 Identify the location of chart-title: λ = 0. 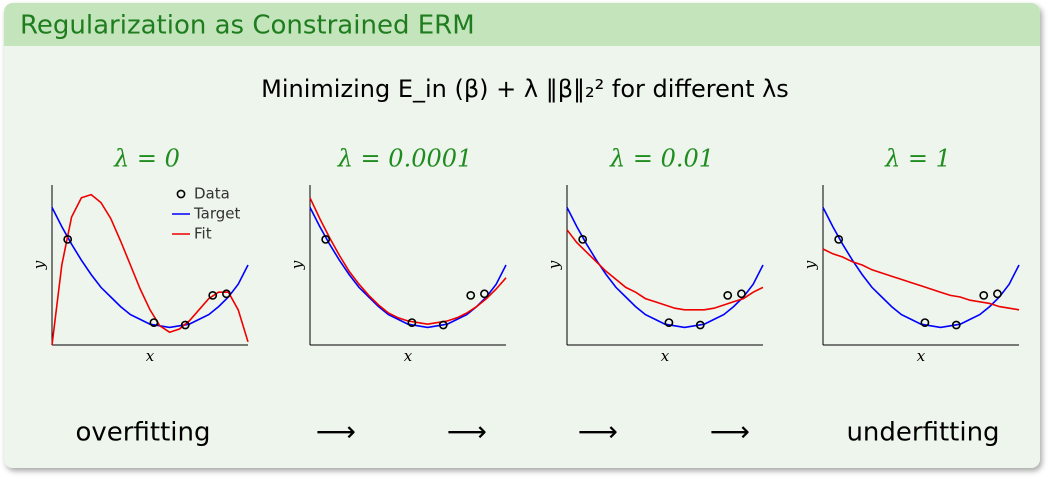
(146, 159).